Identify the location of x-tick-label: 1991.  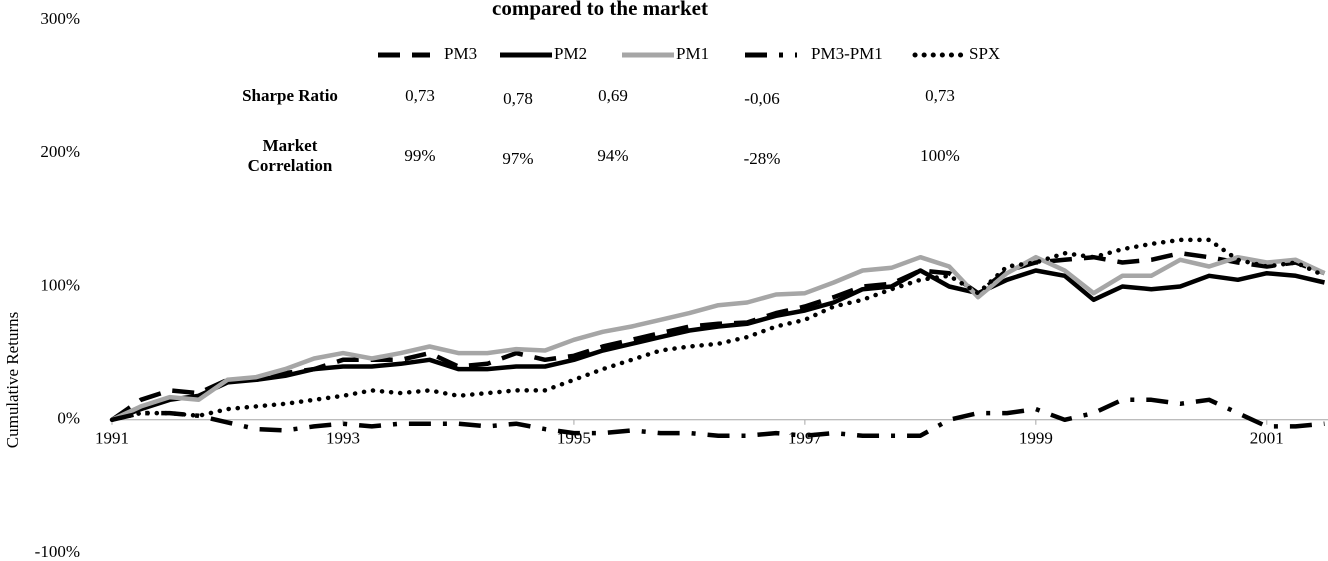
(112, 438).